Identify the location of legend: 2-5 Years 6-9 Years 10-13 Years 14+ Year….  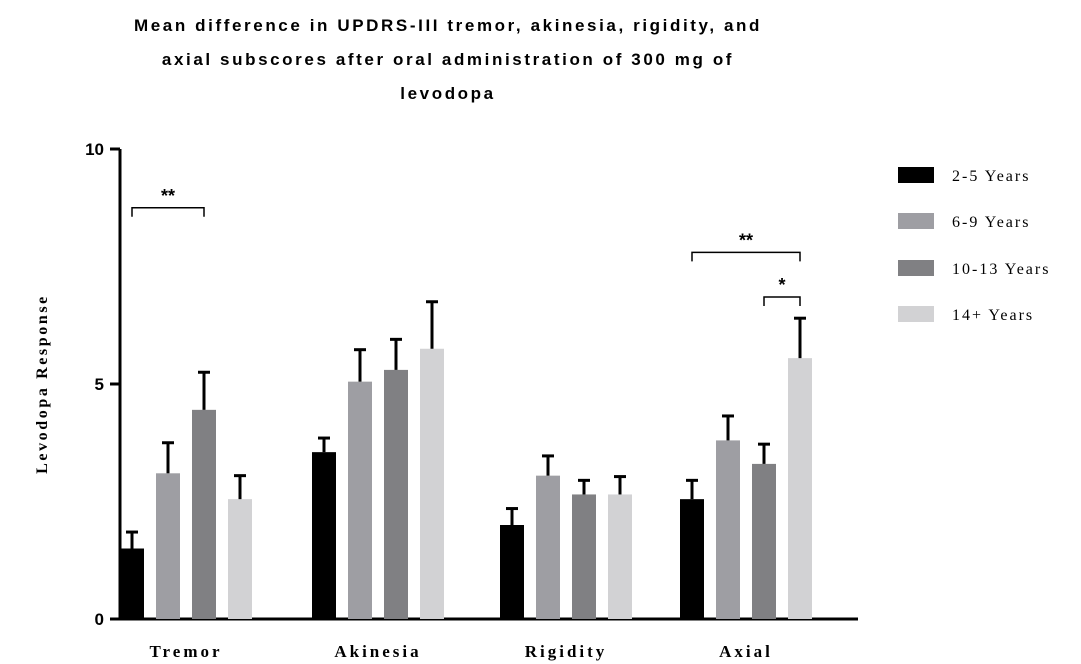
(974, 245).